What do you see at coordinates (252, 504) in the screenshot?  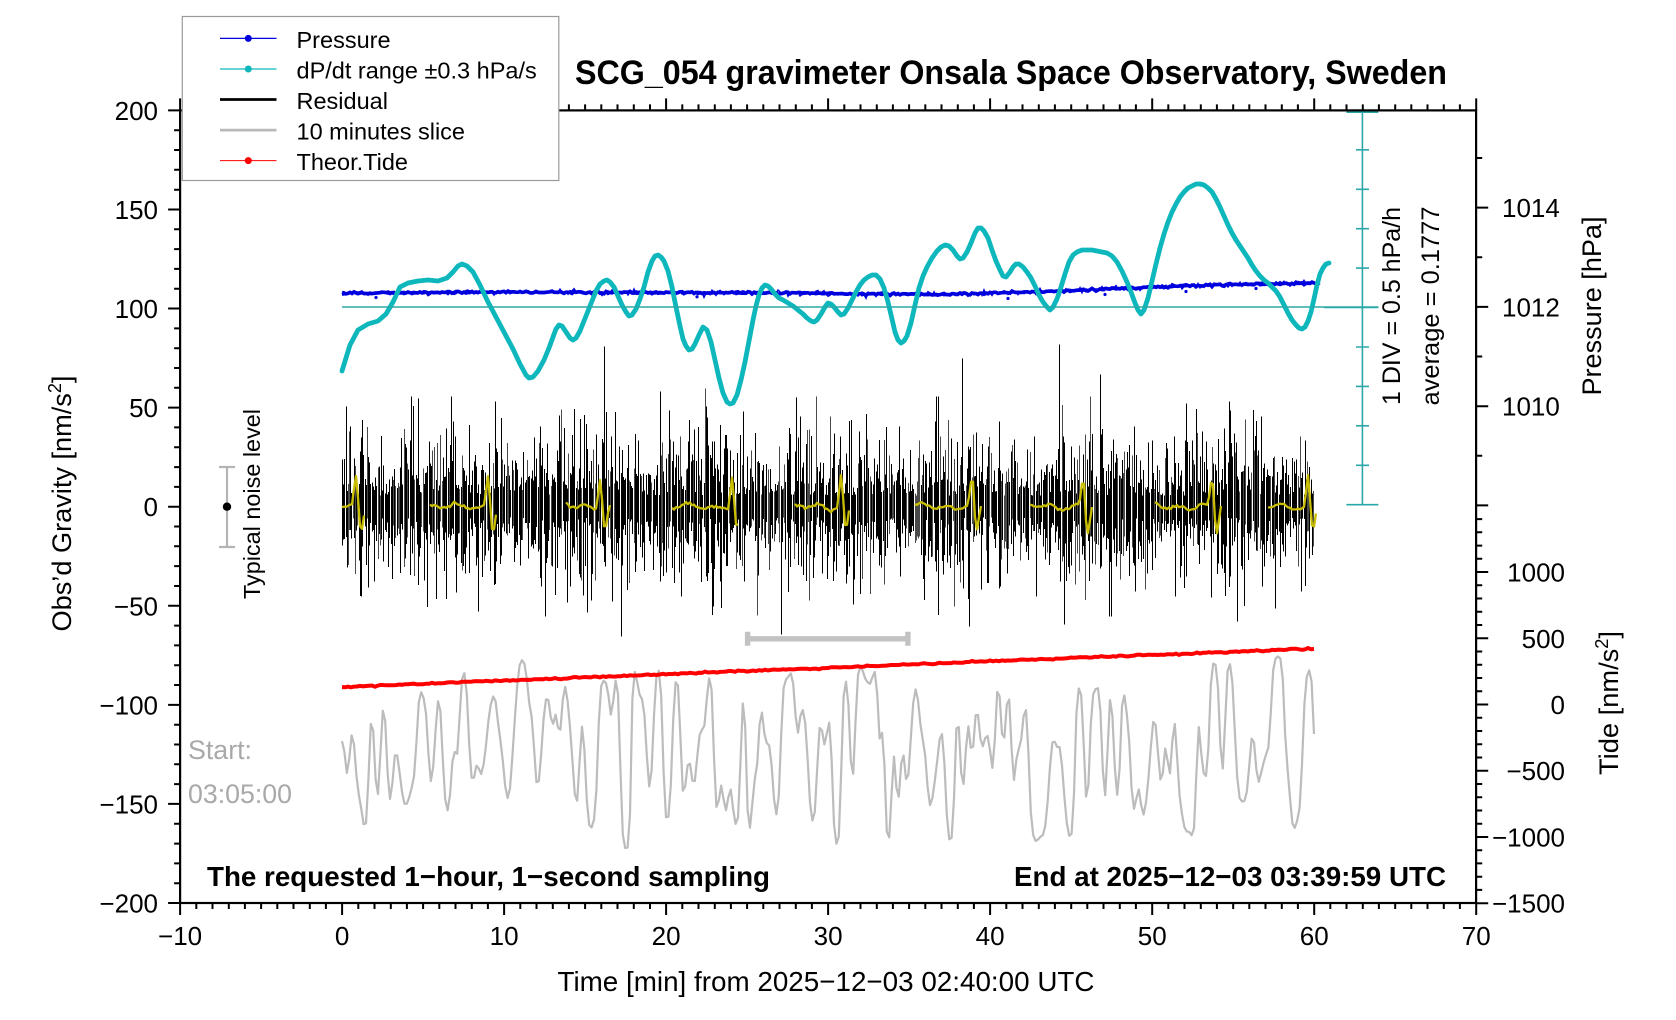 I see `svg-text: Typical noise level` at bounding box center [252, 504].